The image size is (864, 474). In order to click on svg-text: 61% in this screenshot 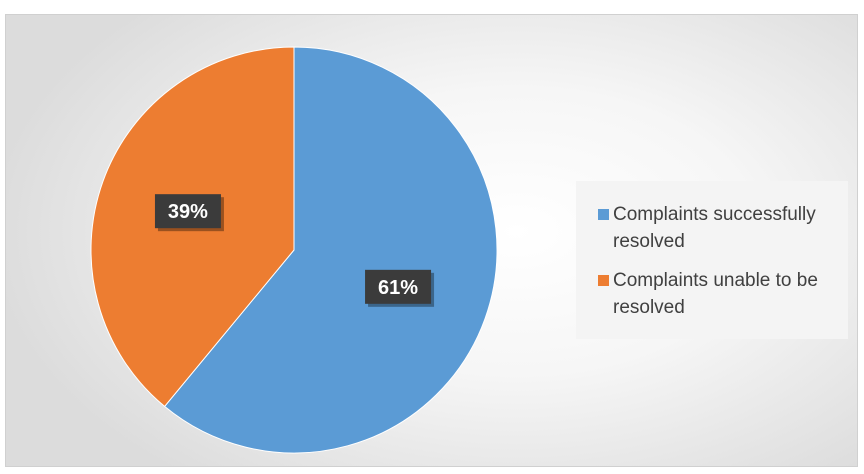, I will do `click(398, 288)`.